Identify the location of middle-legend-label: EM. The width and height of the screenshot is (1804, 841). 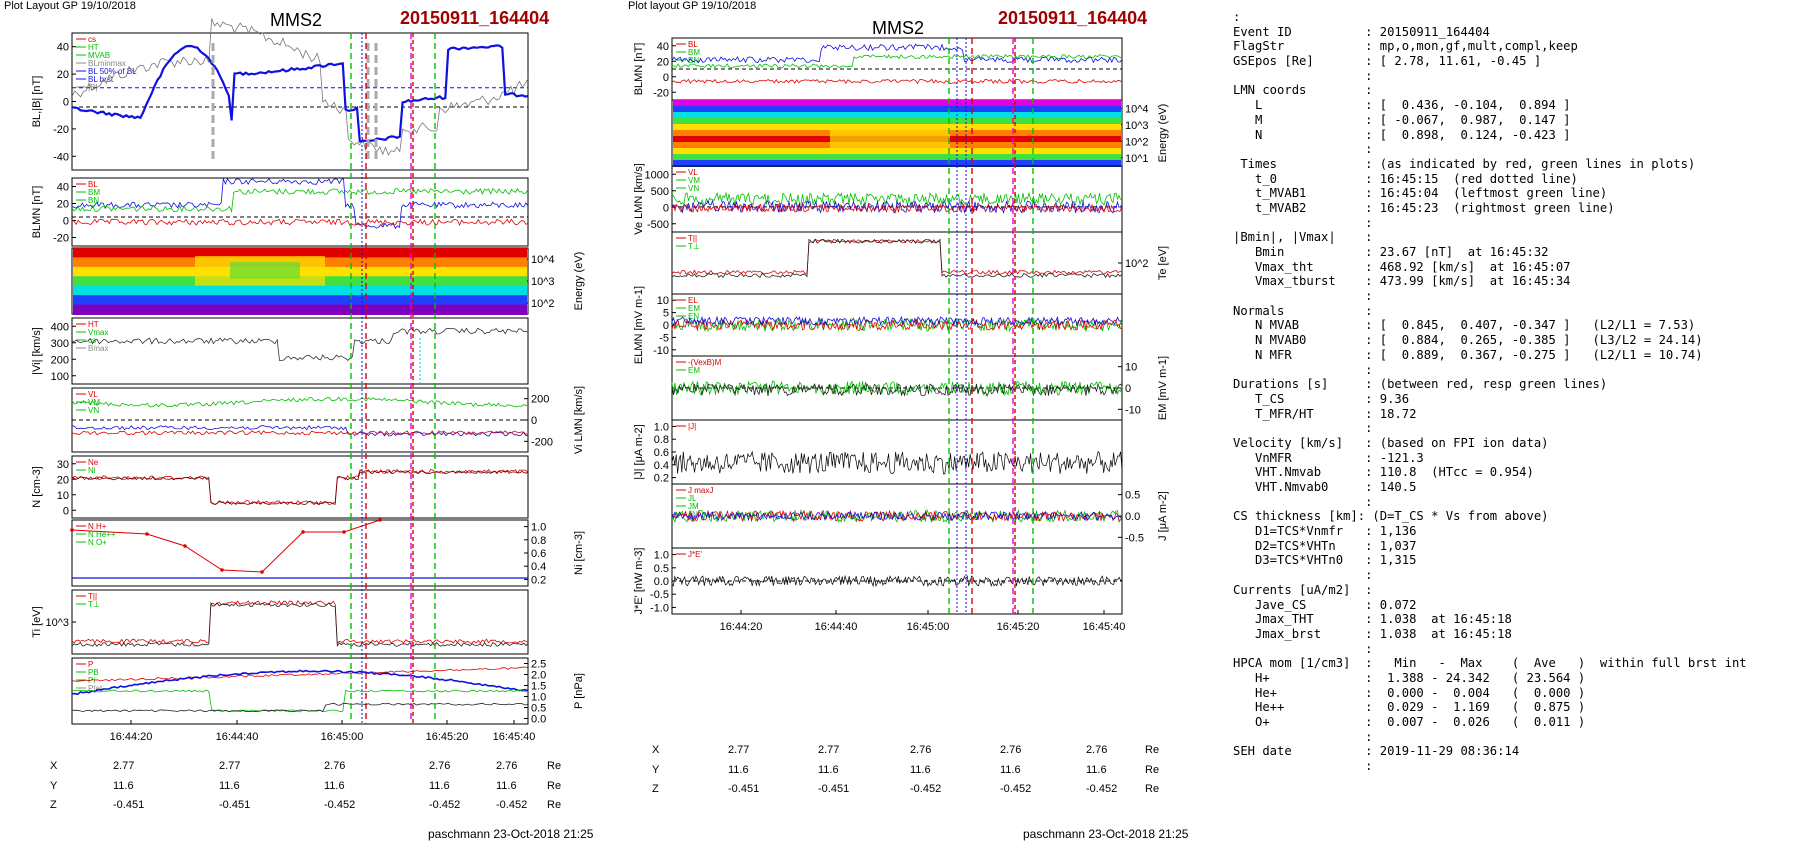
(694, 308).